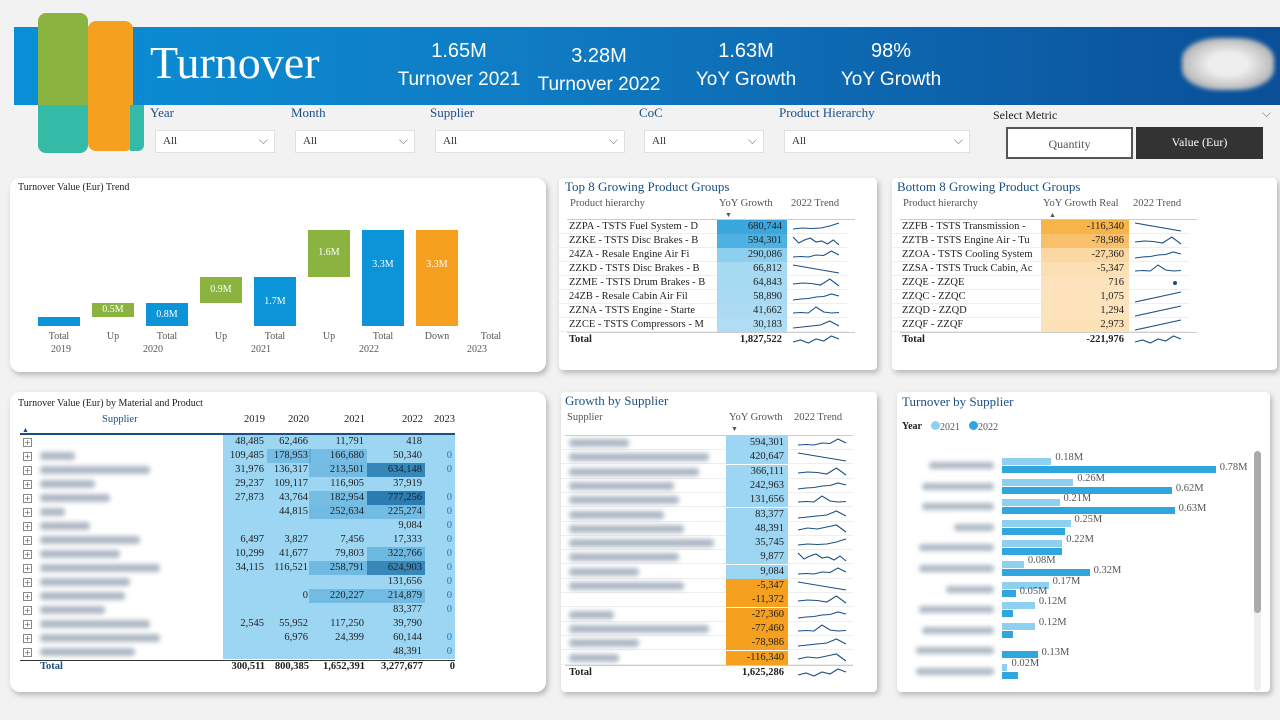  Describe the element at coordinates (703, 297) in the screenshot. I see `table-row: 24ZB - Resale Cabin Air Fil 58,890` at that location.